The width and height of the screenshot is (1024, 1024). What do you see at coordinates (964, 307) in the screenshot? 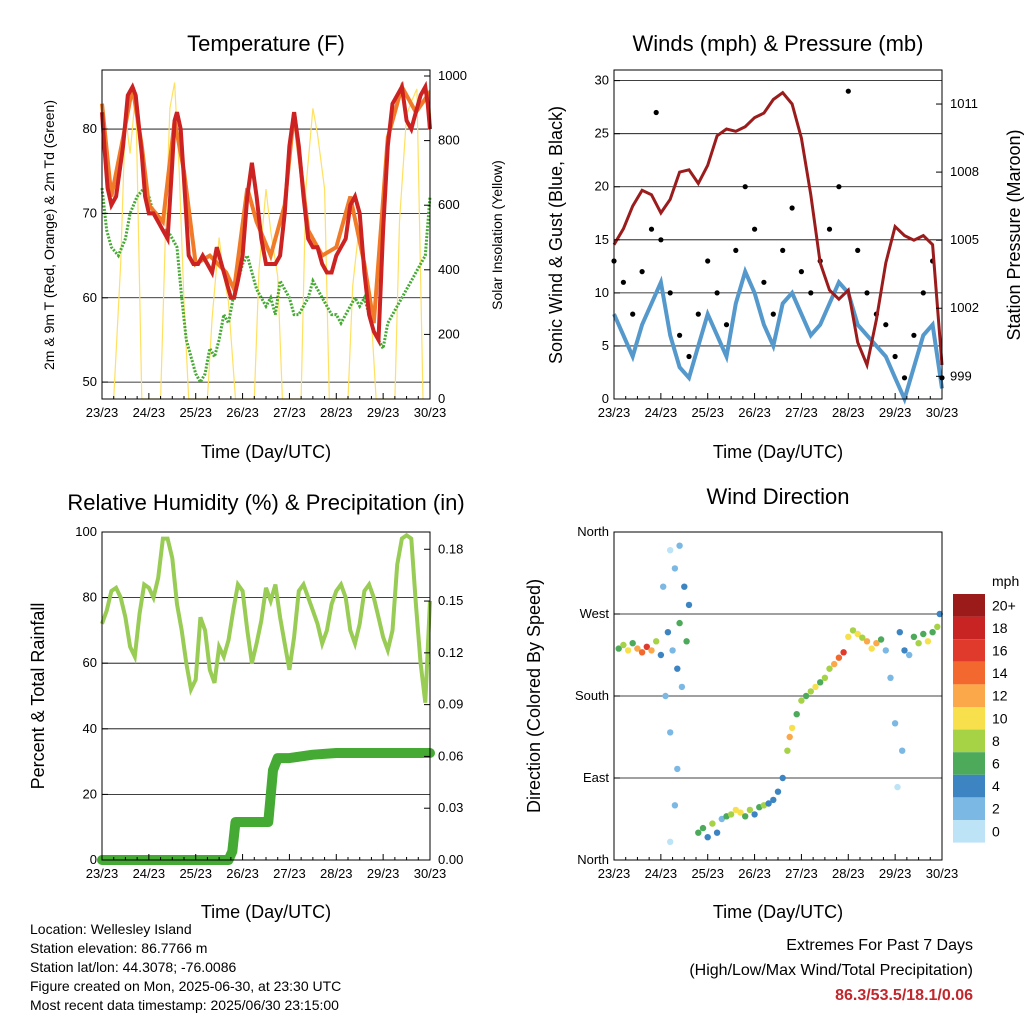
I see `y2-tick-label: 1002` at bounding box center [964, 307].